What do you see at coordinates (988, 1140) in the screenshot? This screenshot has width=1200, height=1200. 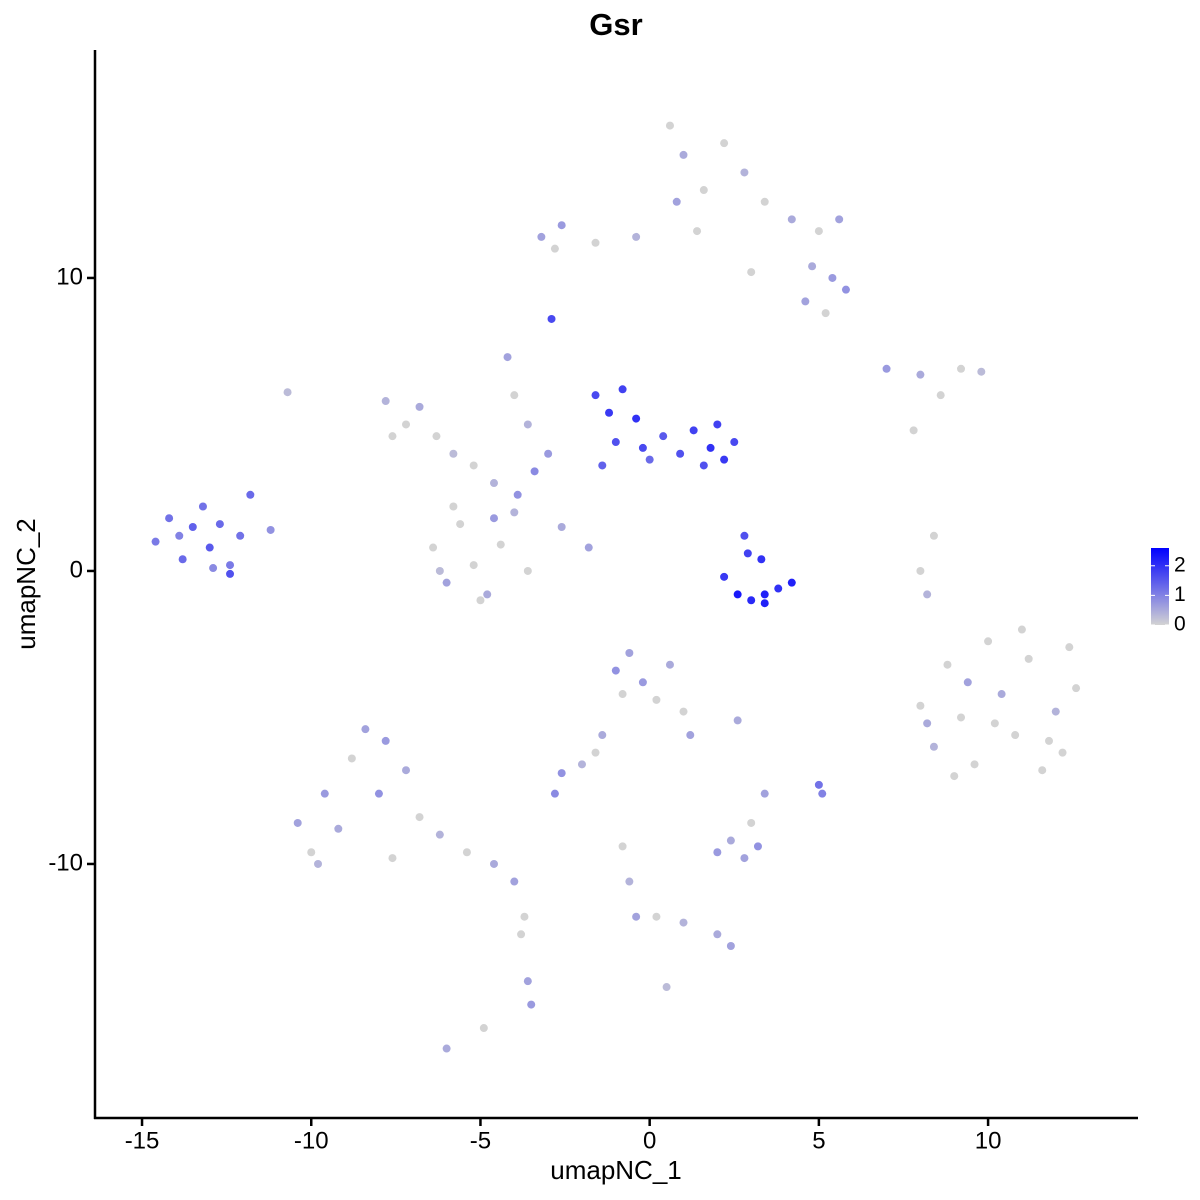 I see `x-tick-label: 10` at bounding box center [988, 1140].